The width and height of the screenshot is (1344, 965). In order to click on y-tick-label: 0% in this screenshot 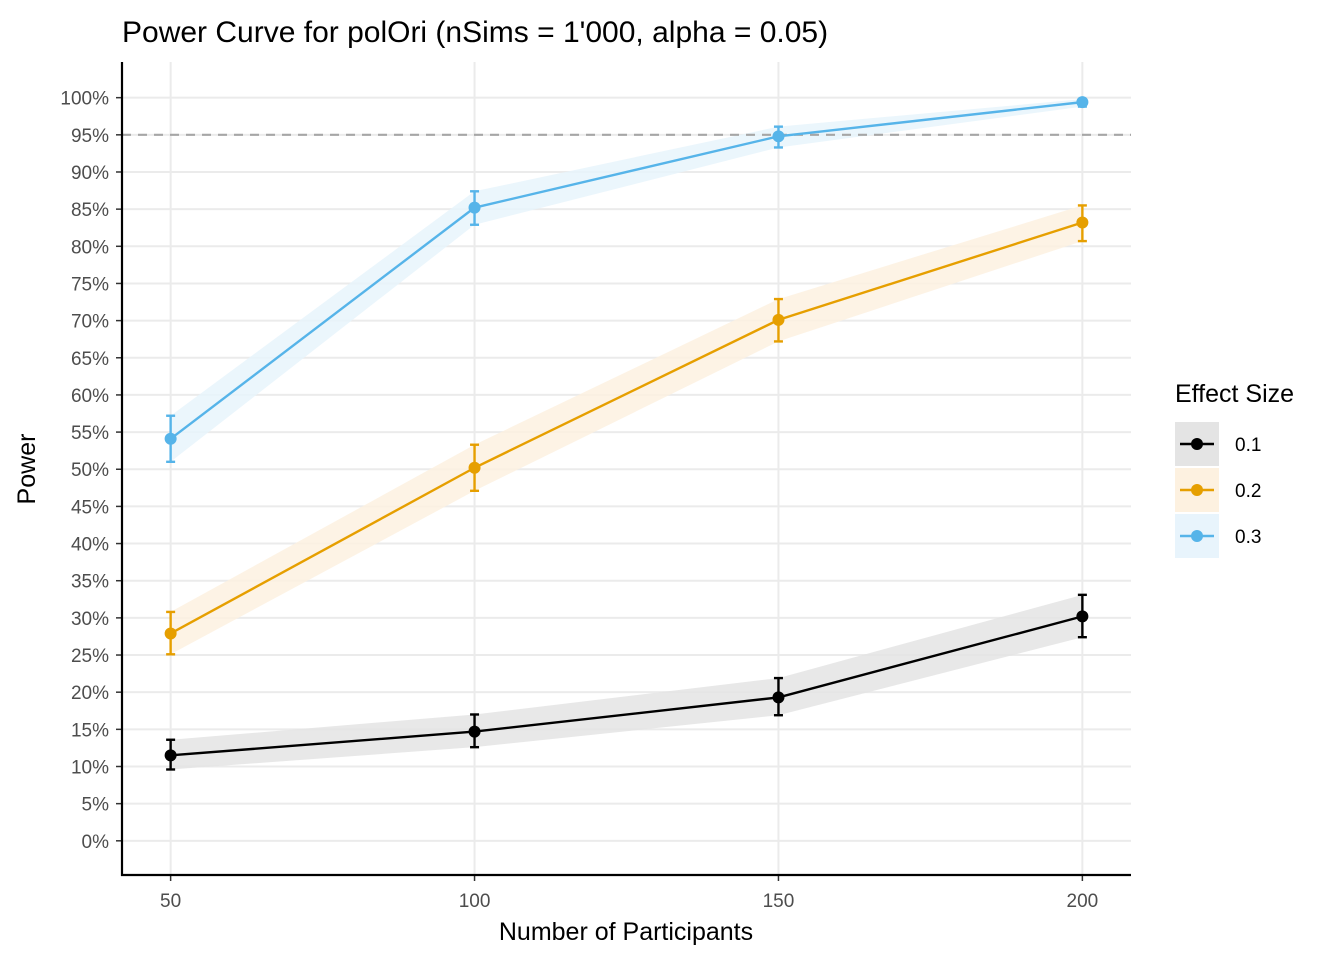, I will do `click(96, 842)`.